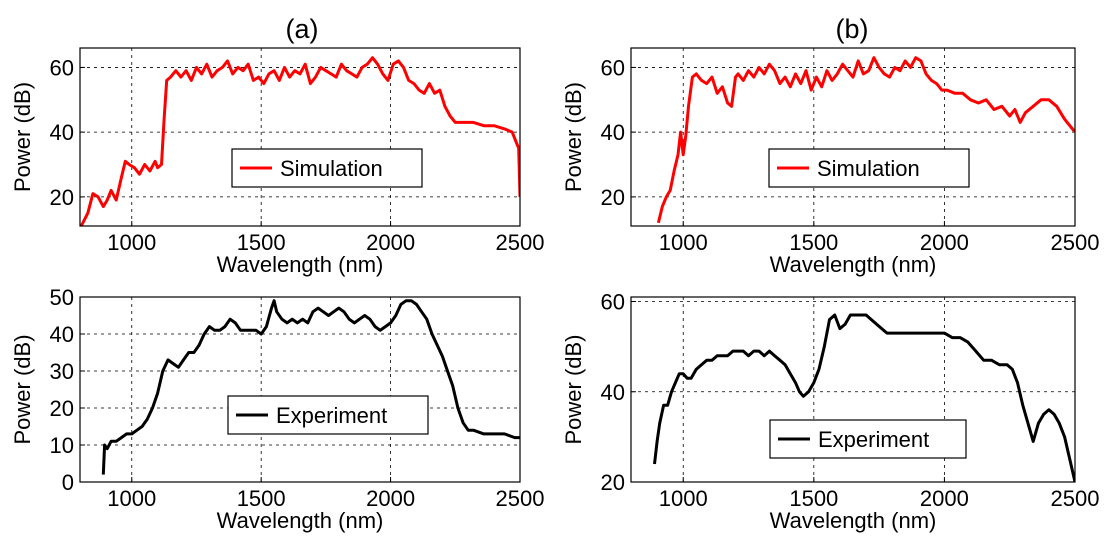 The width and height of the screenshot is (1111, 536). I want to click on panel-a-title: (a), so click(302, 29).